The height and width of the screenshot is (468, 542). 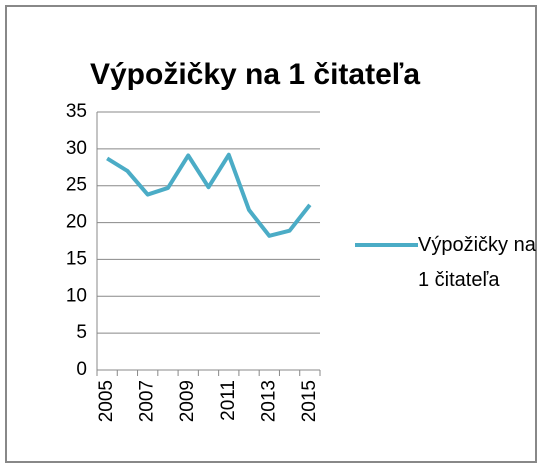 I want to click on y-tick-label: 25, so click(x=76, y=185).